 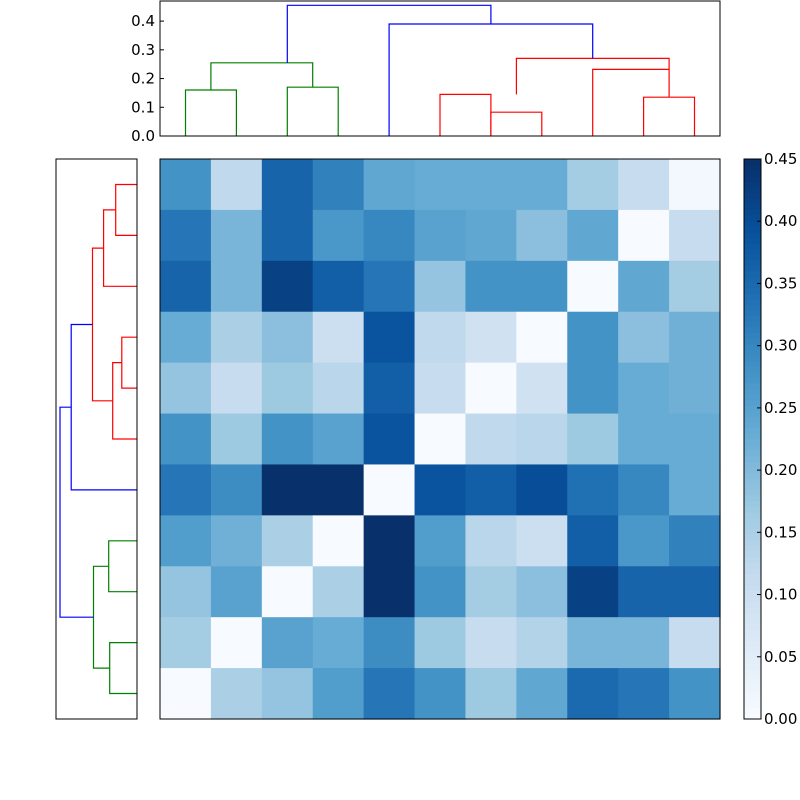 I want to click on heatmap-cell-r10-c1, so click(x=236, y=694).